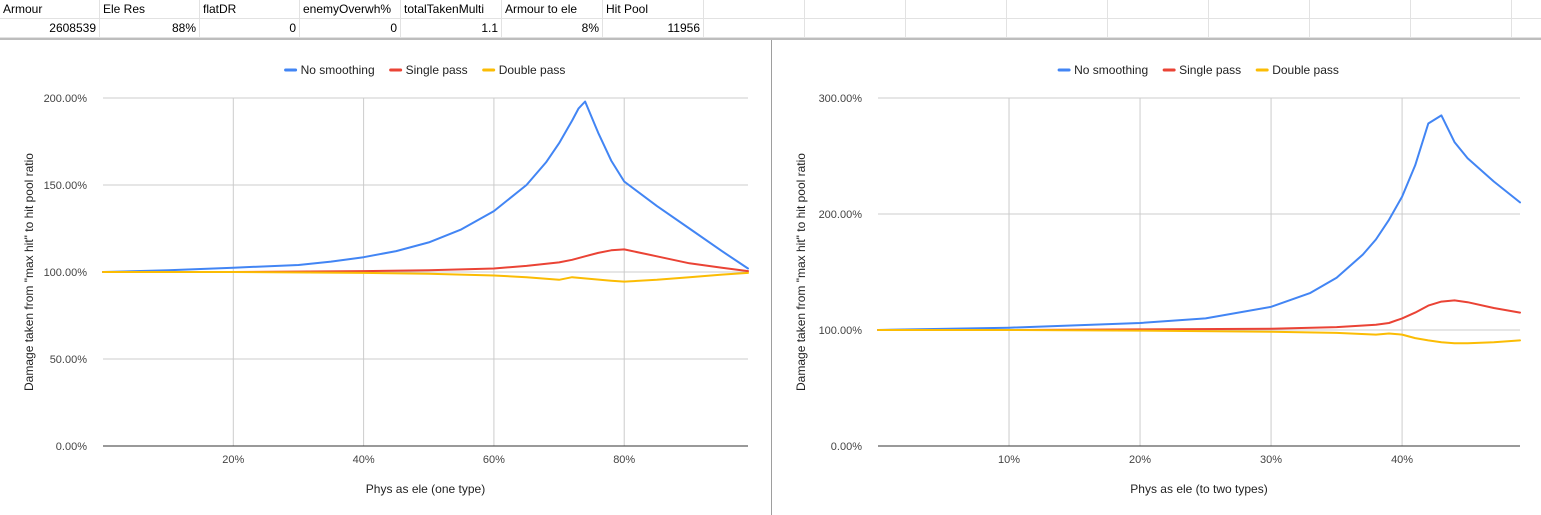  I want to click on value-cell: 1.1, so click(451, 28).